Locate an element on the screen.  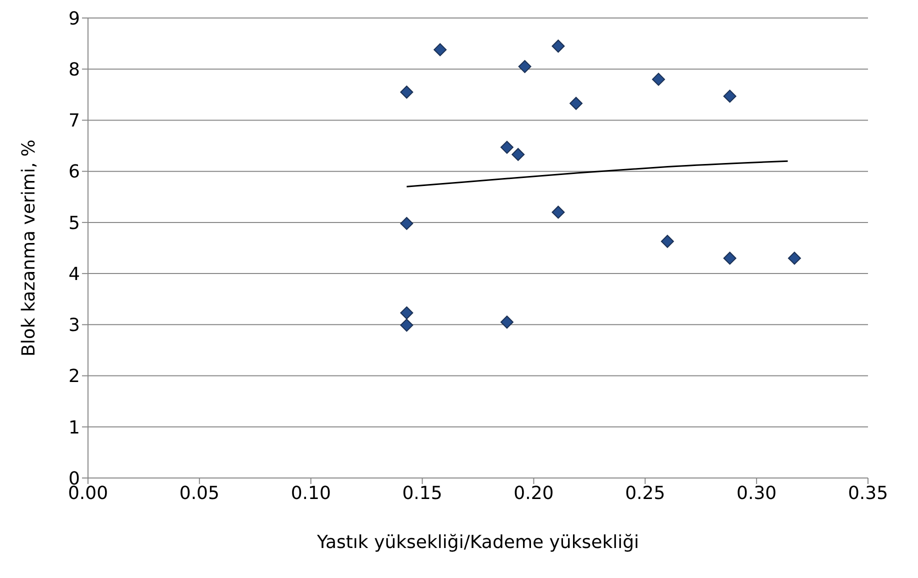
y-axis-title: Blok kazanma verimi, % is located at coordinates (29, 248).